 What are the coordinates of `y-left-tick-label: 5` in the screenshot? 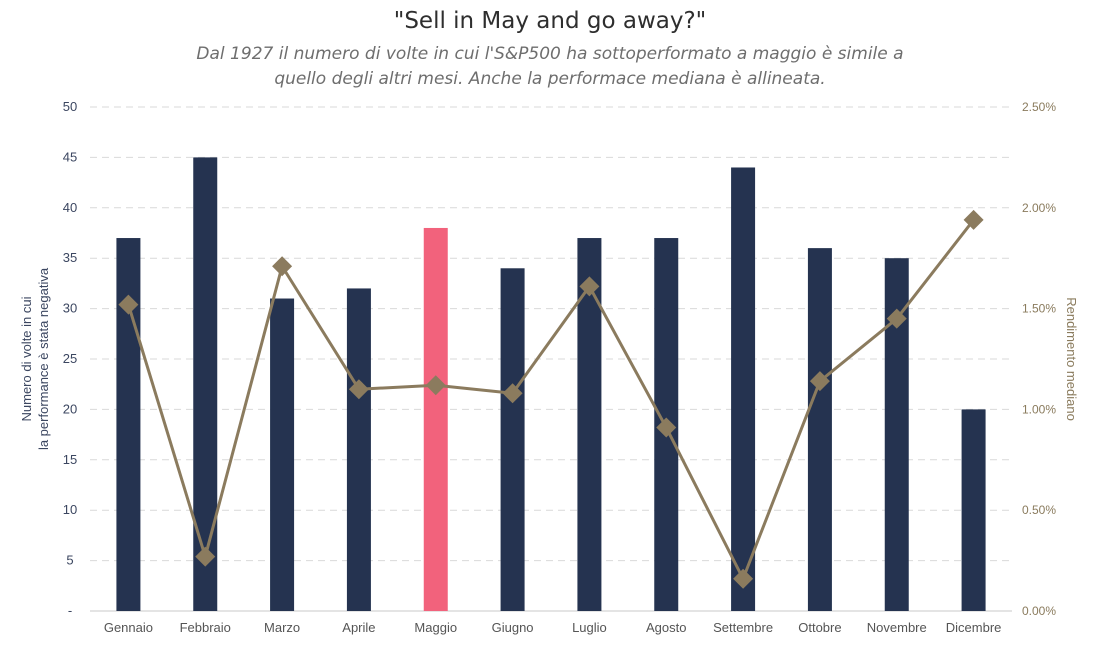 It's located at (69, 560).